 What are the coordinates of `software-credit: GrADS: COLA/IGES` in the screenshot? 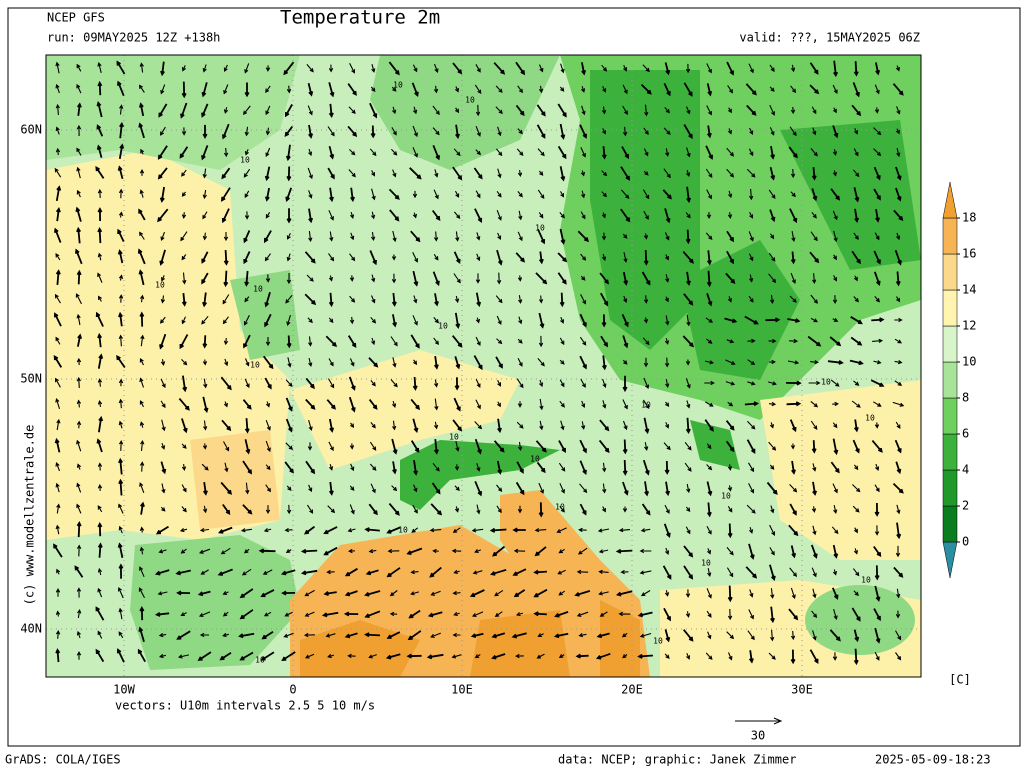 It's located at (63, 760).